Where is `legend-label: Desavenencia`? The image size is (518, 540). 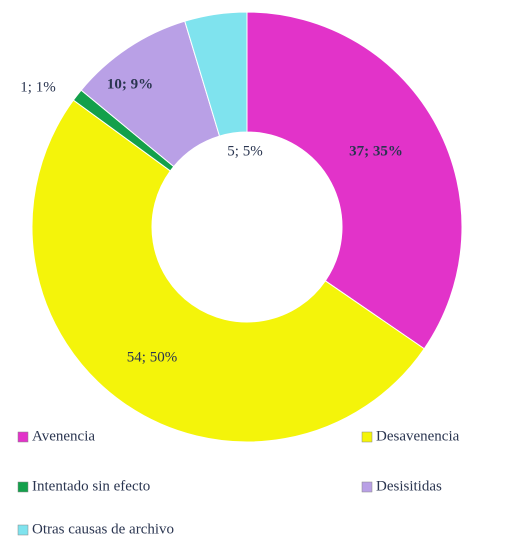 legend-label: Desavenencia is located at coordinates (418, 436).